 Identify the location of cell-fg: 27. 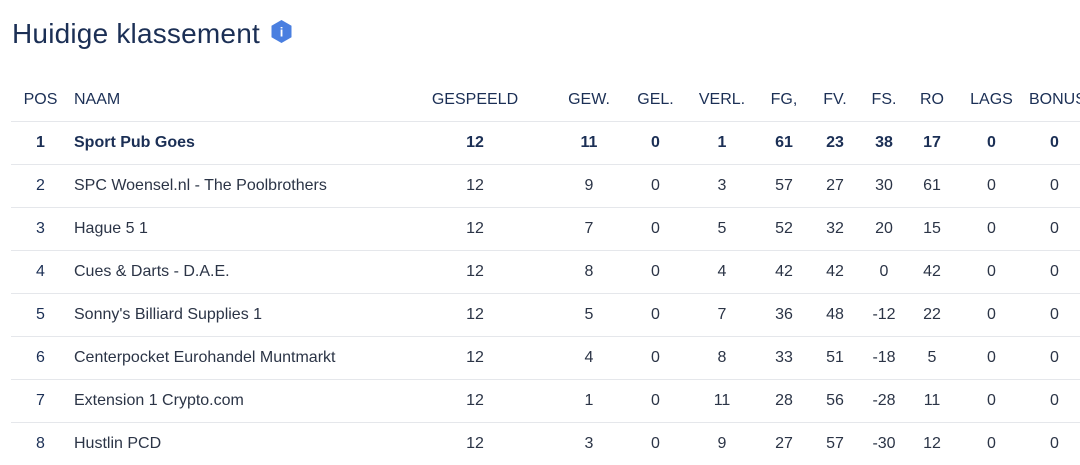
(784, 443).